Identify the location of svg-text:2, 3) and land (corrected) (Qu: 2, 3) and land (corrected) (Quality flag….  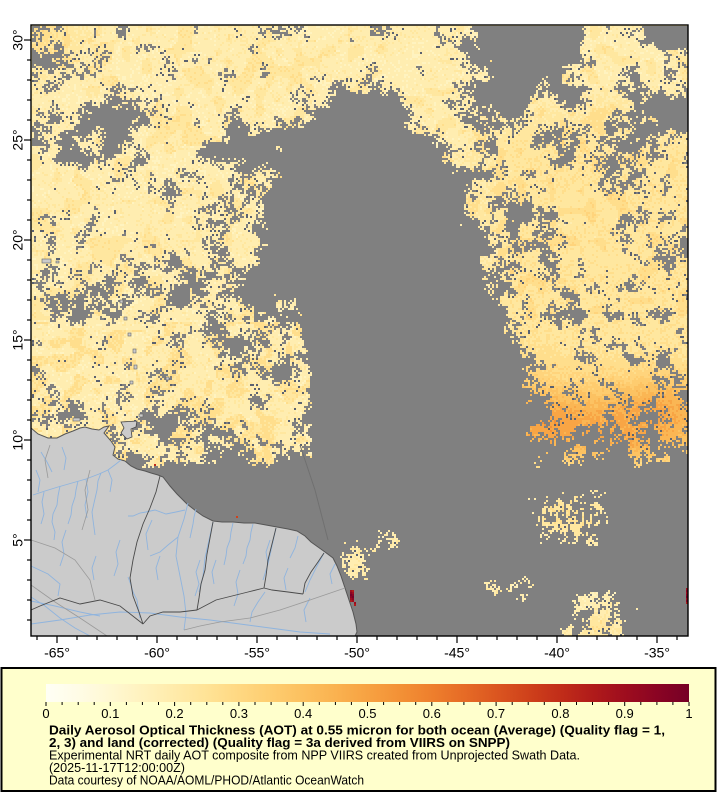
(279, 742).